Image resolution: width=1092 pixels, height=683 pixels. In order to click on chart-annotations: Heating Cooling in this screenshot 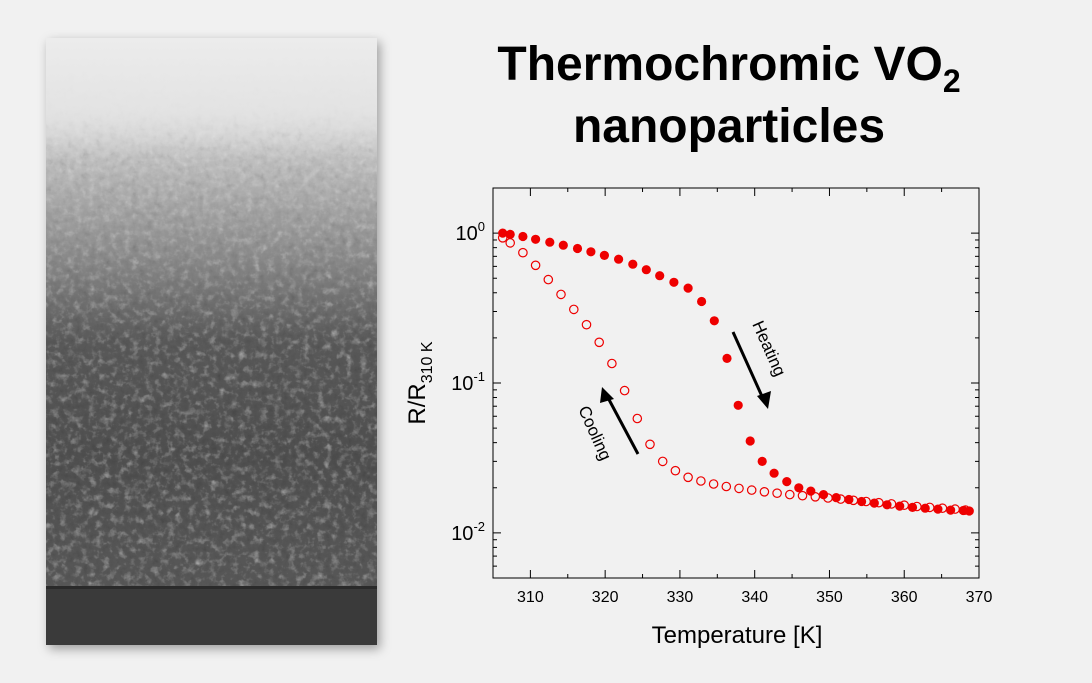, I will do `click(681, 390)`.